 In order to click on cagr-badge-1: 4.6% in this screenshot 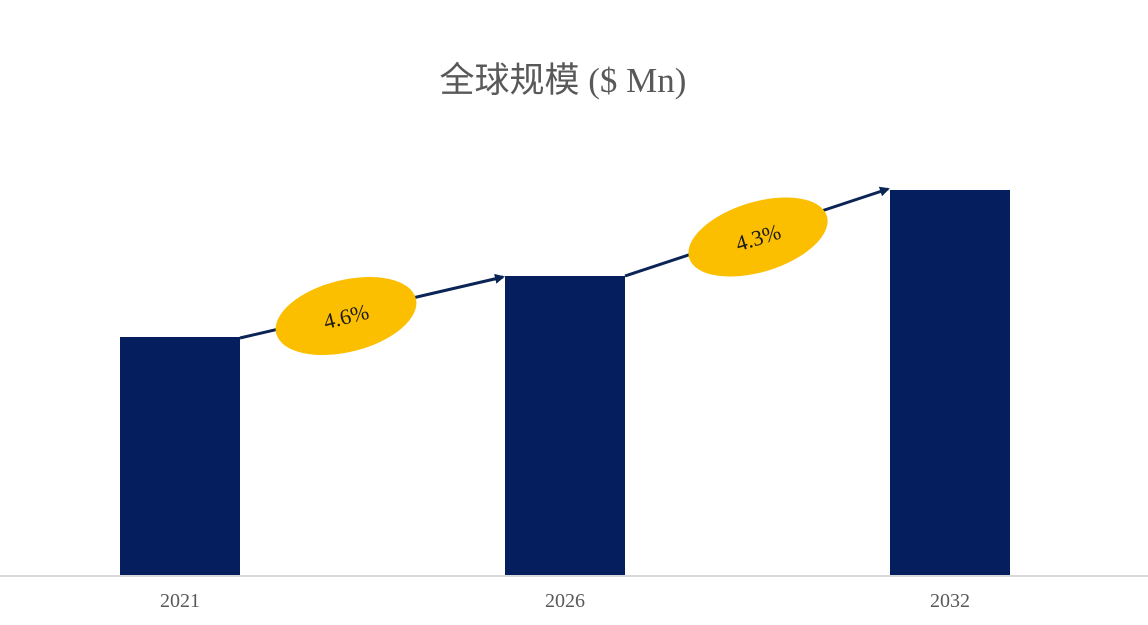, I will do `click(346, 316)`.